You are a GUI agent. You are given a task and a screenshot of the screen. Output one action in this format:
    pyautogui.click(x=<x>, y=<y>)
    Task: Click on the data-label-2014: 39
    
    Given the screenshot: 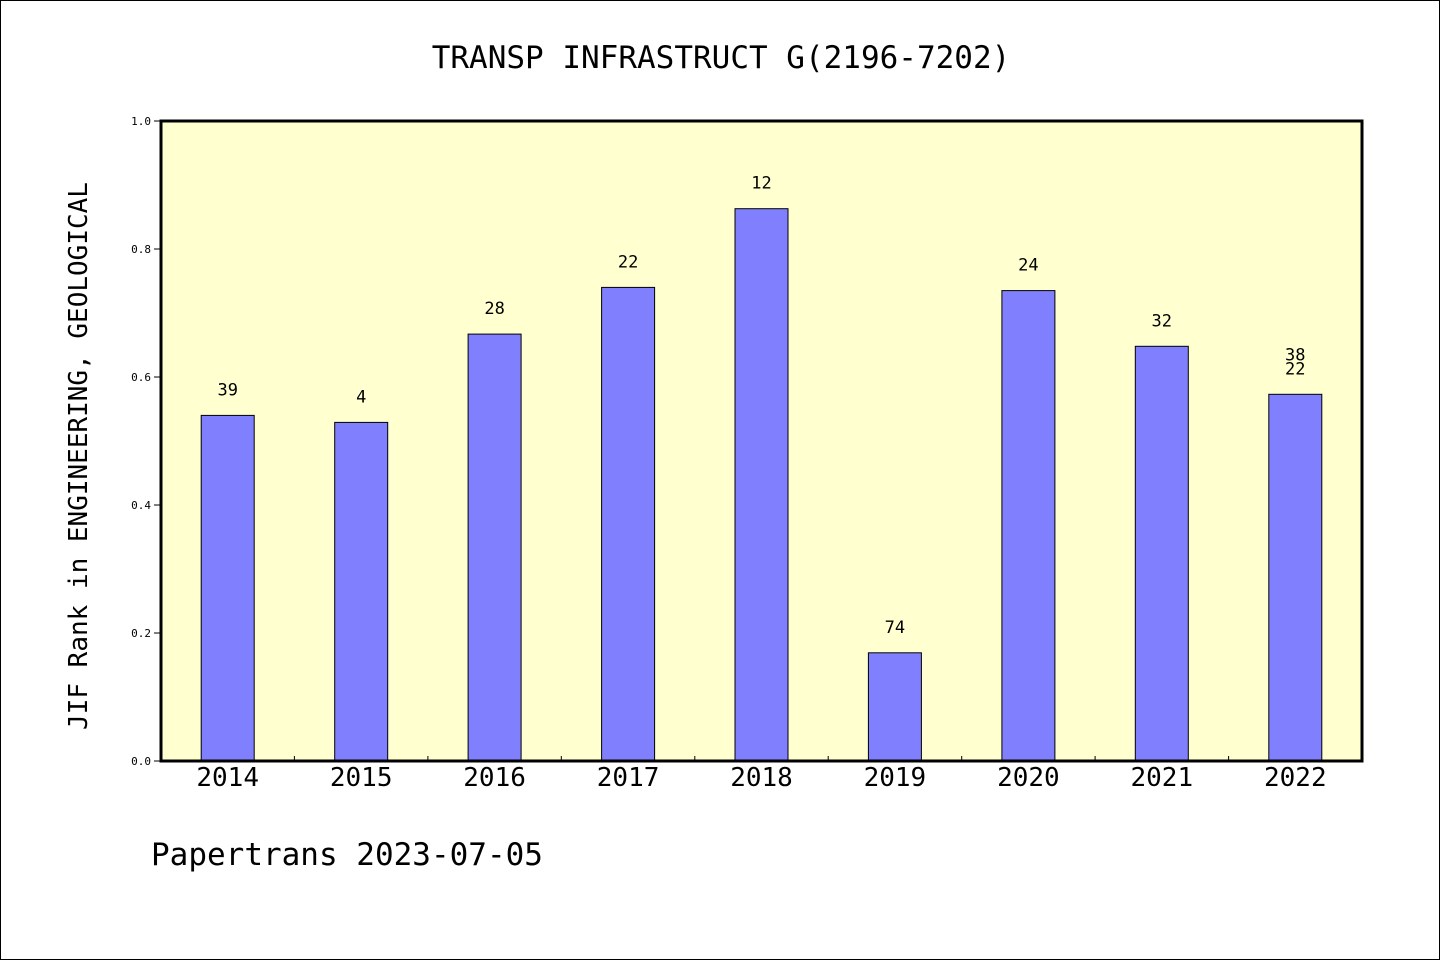 What is the action you would take?
    pyautogui.click(x=227, y=390)
    